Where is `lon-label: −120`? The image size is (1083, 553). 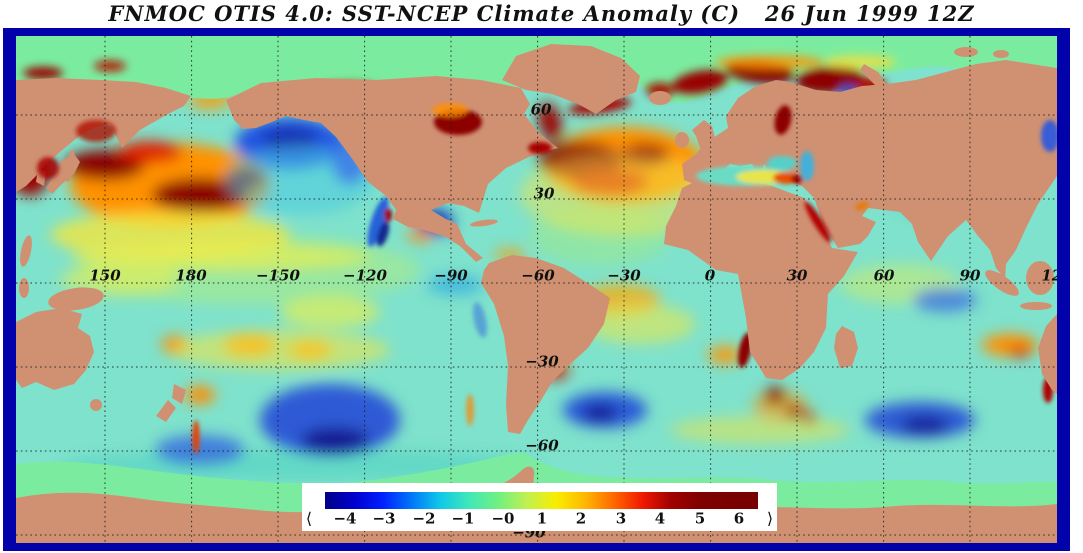 lon-label: −120 is located at coordinates (365, 275).